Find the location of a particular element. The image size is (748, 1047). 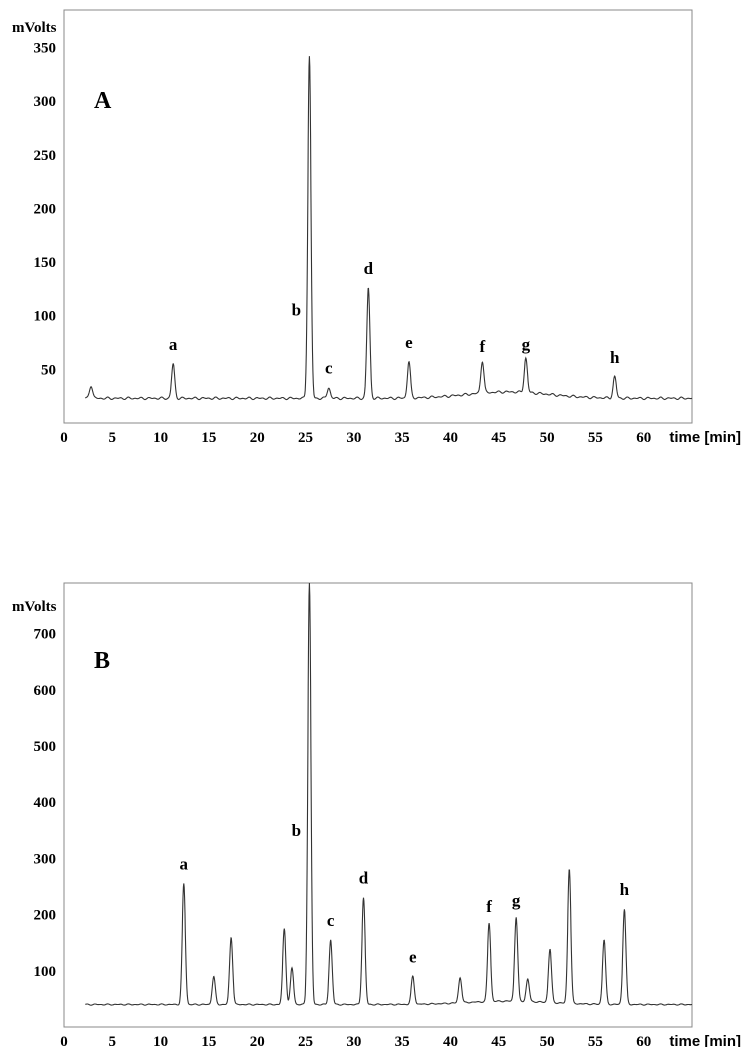

y-tick-label: 600 is located at coordinates (45, 691).